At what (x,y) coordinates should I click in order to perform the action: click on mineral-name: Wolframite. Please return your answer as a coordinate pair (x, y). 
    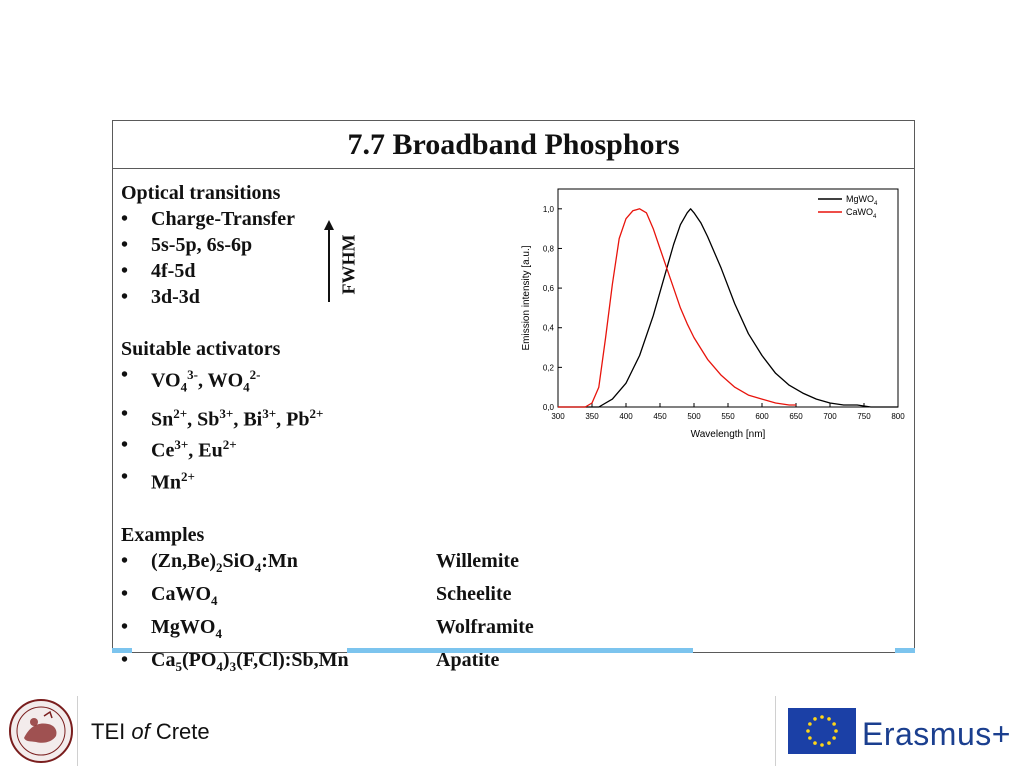
    Looking at the image, I should click on (485, 626).